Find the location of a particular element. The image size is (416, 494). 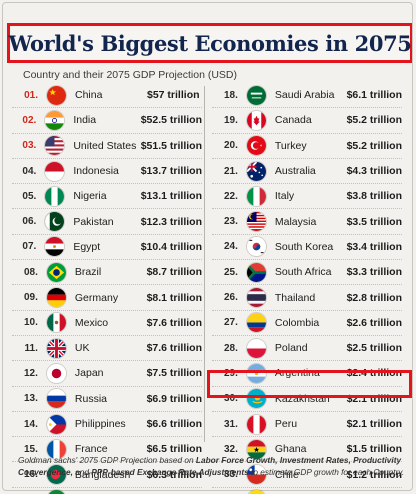

rank-number: 25. is located at coordinates (230, 272).